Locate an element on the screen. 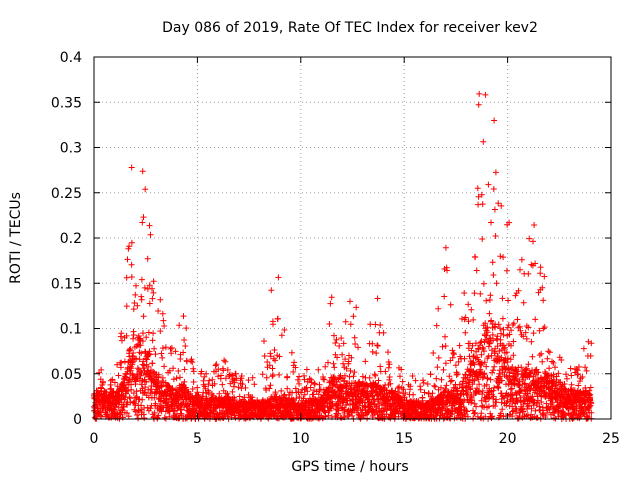 This screenshot has height=480, width=640. x-tick-label: 0 is located at coordinates (94, 439).